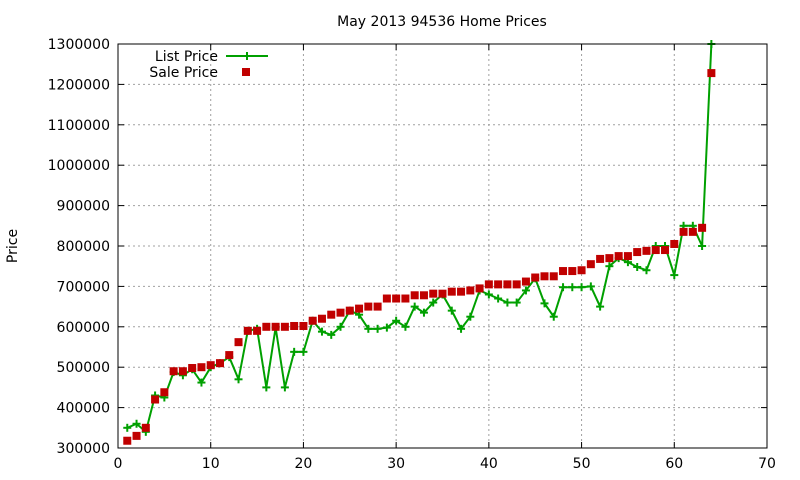 This screenshot has height=480, width=800. I want to click on y-tick-label: 400000, so click(83, 409).